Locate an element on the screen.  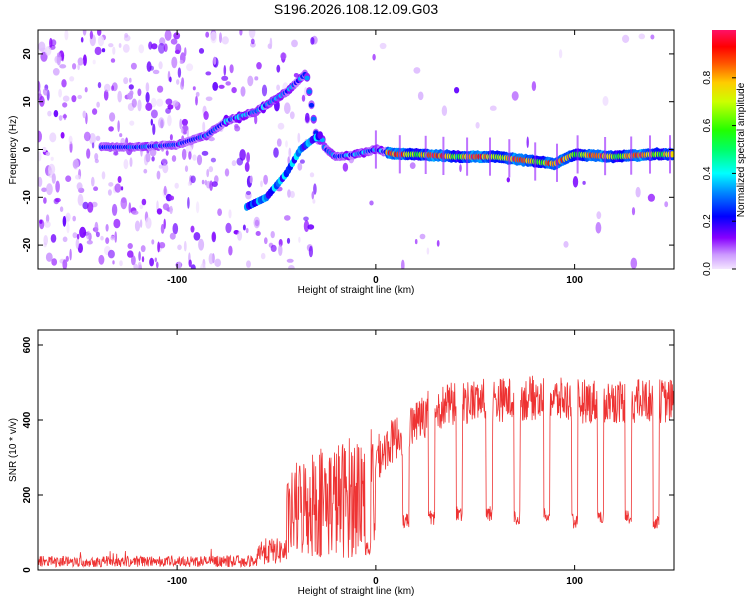
colorbar-gradient is located at coordinates (724, 149).